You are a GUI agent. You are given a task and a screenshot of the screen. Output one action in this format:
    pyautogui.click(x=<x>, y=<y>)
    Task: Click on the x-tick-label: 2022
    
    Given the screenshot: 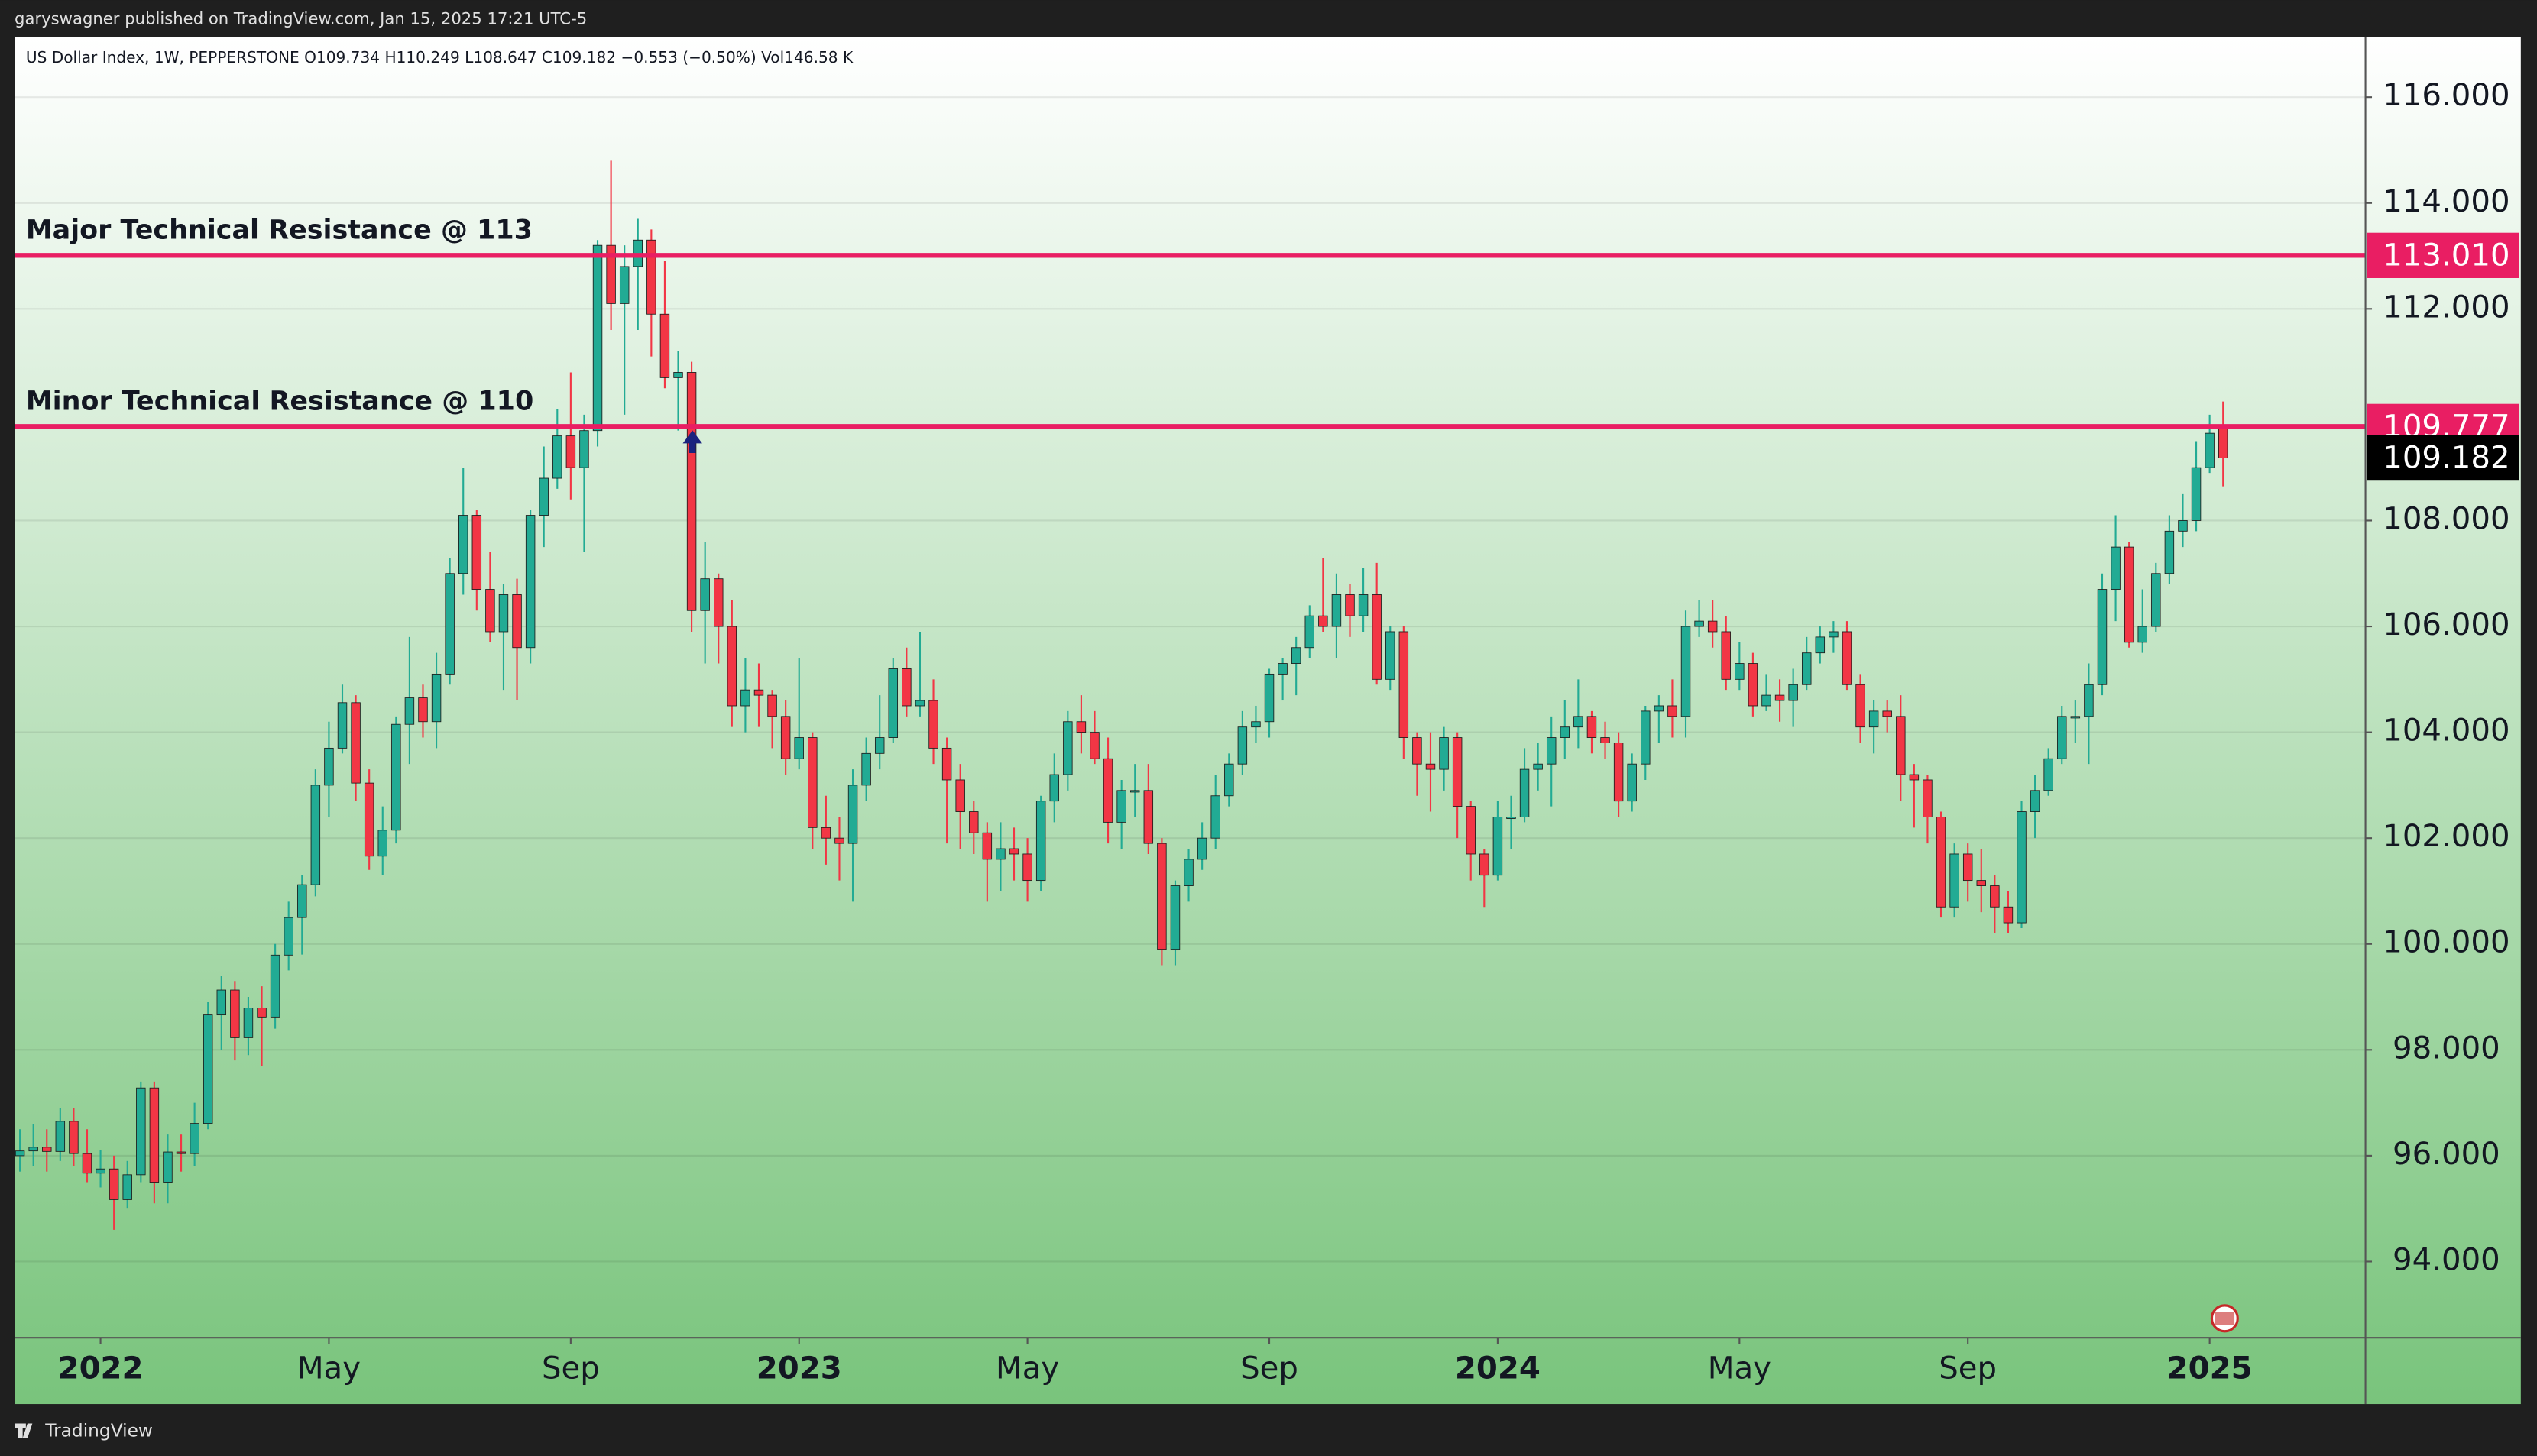 What is the action you would take?
    pyautogui.click(x=101, y=1368)
    